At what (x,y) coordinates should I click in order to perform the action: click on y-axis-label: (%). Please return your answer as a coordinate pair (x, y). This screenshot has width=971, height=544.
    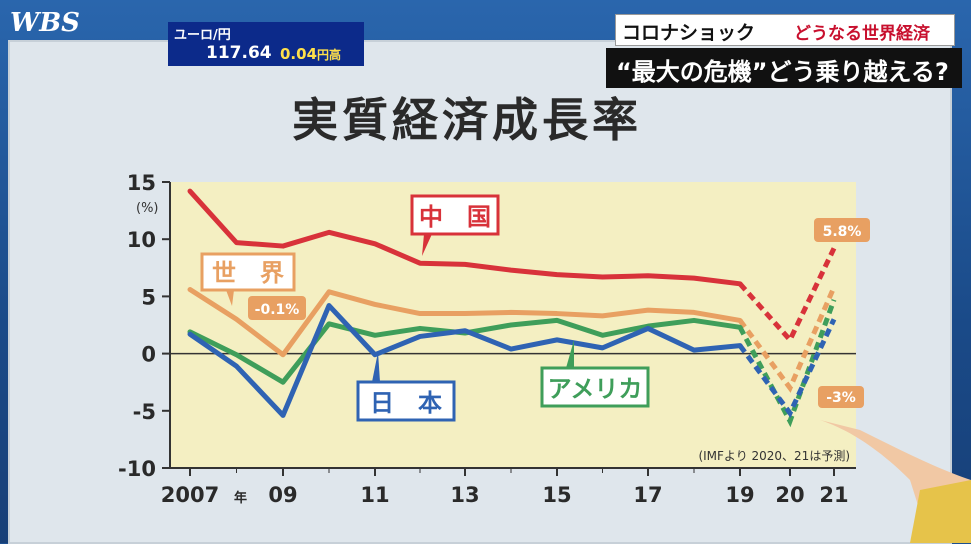
    Looking at the image, I should click on (147, 208).